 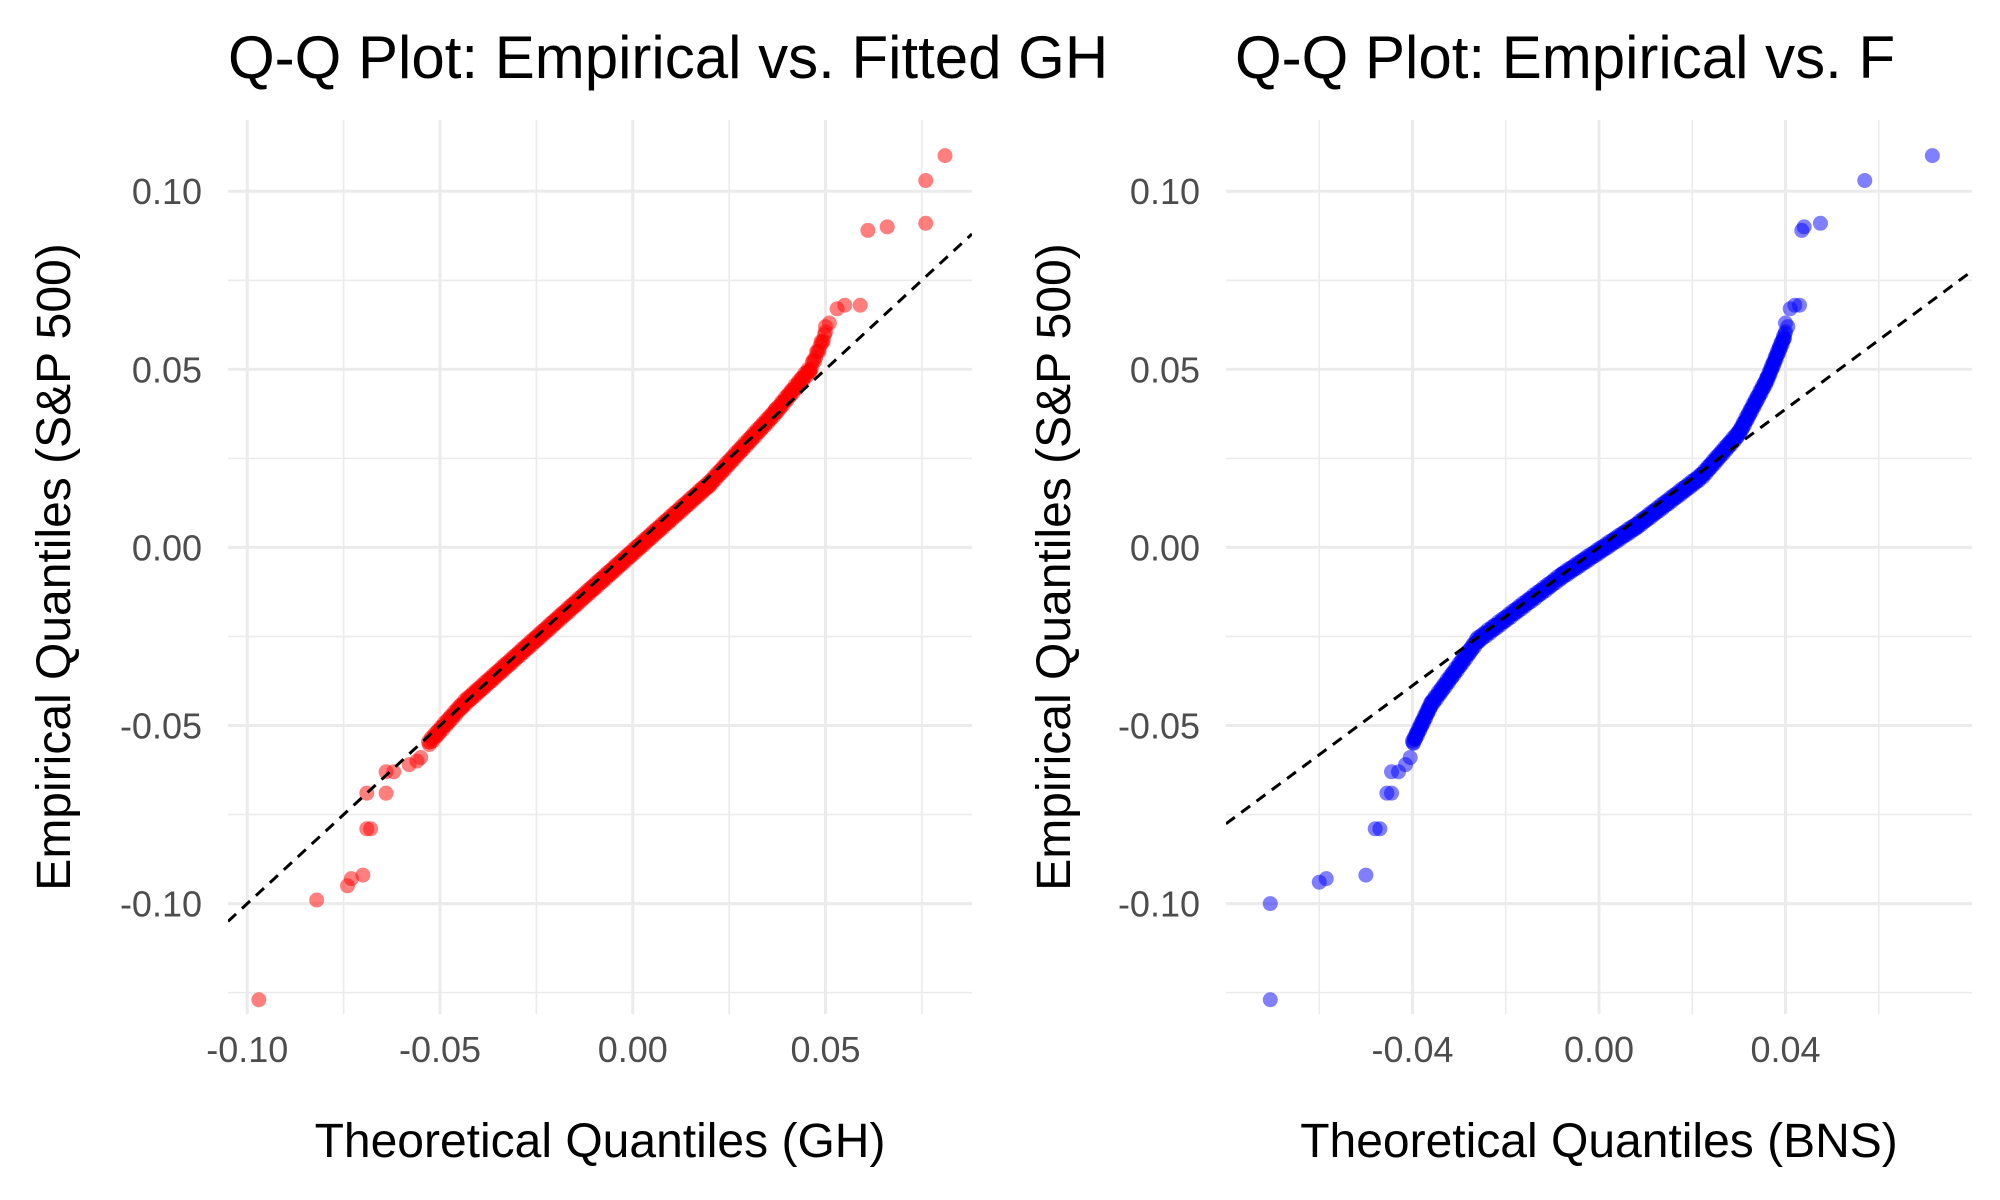 What do you see at coordinates (825, 1049) in the screenshot?
I see `x-tick-label: 0.05` at bounding box center [825, 1049].